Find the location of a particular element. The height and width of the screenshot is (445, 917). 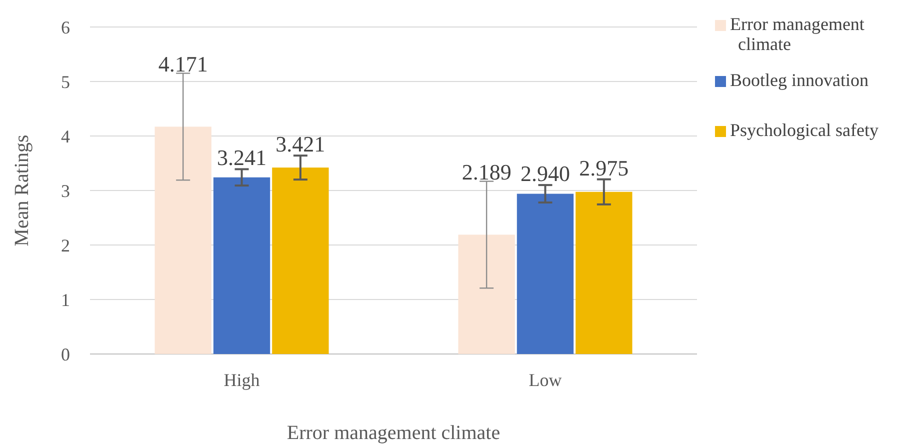

legend-label: Bootleg innovation is located at coordinates (799, 80).